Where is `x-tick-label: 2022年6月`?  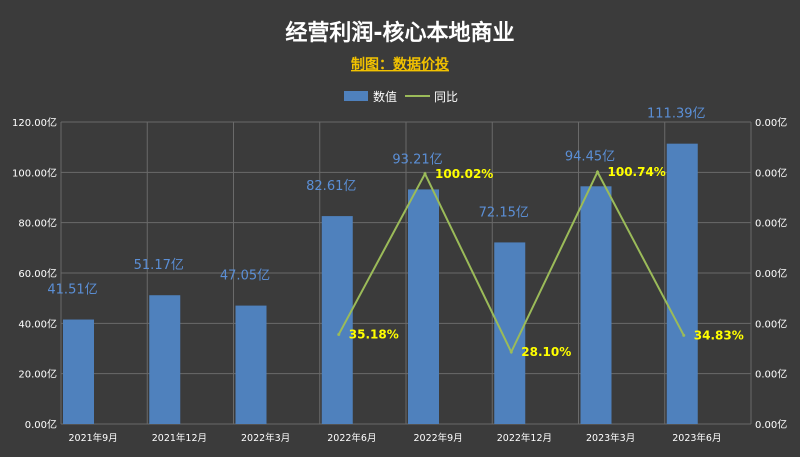
x-tick-label: 2022年6月 is located at coordinates (351, 438).